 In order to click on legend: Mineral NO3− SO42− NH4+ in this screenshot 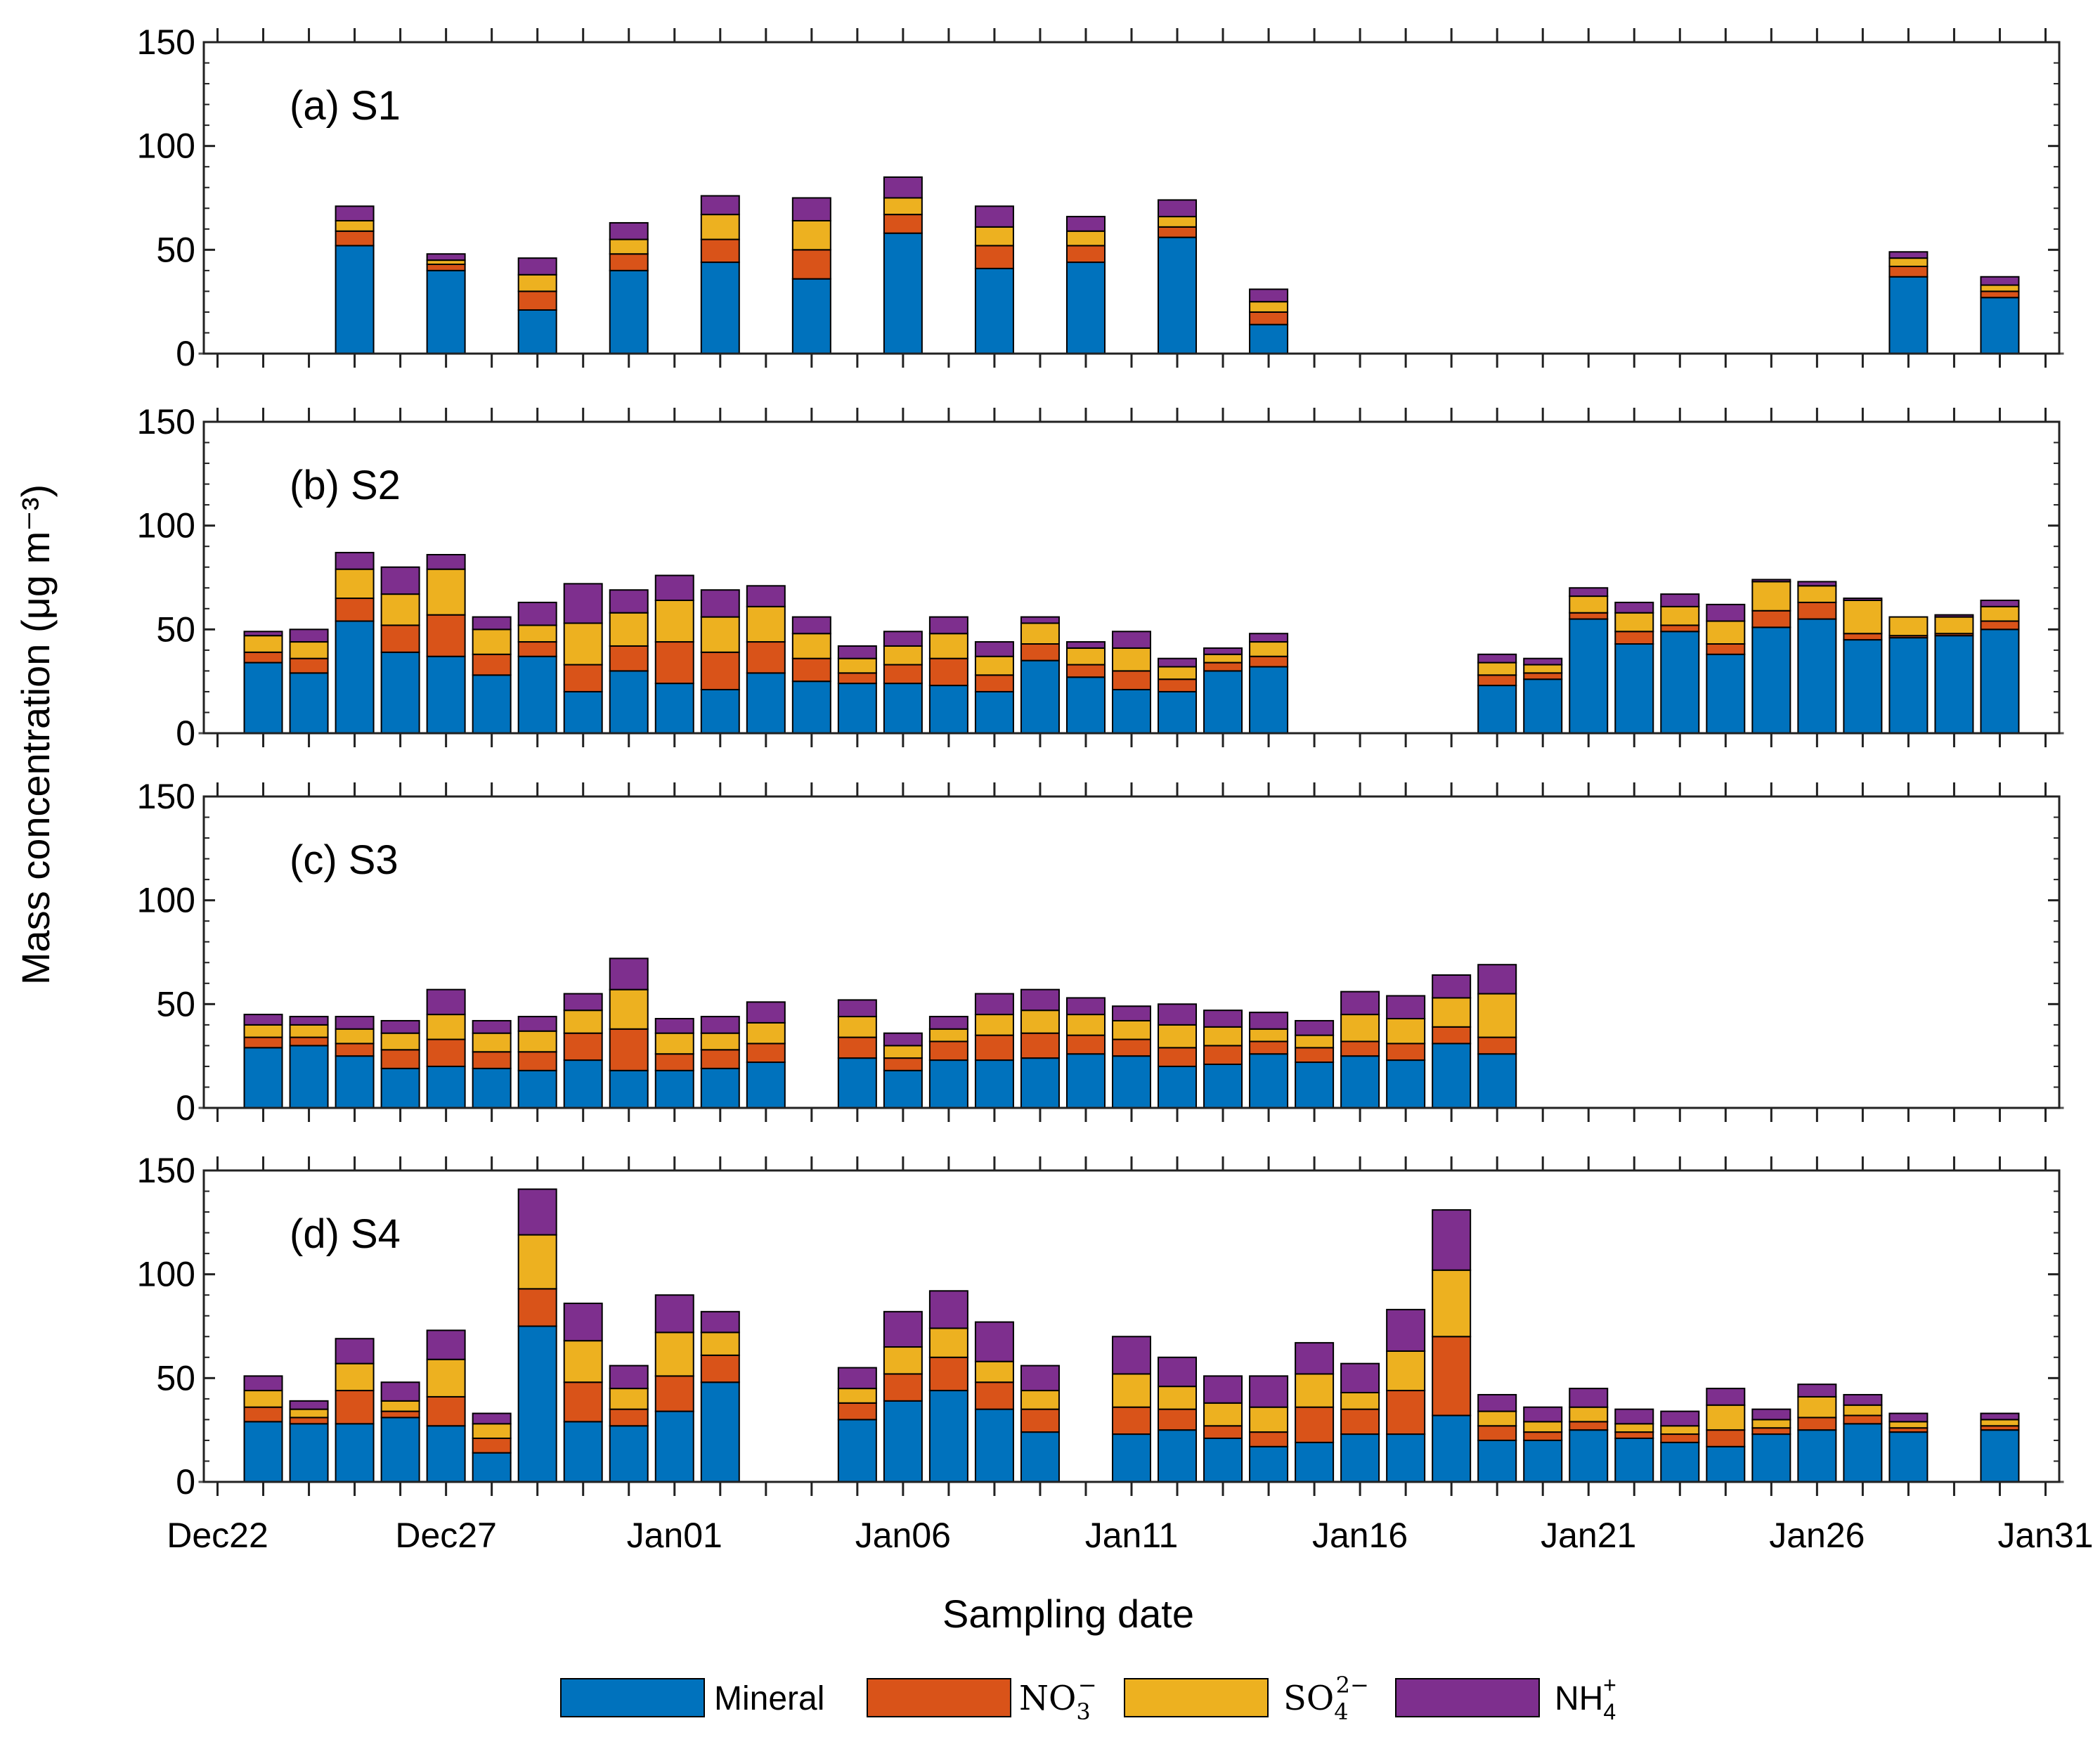, I will do `click(1088, 1699)`.